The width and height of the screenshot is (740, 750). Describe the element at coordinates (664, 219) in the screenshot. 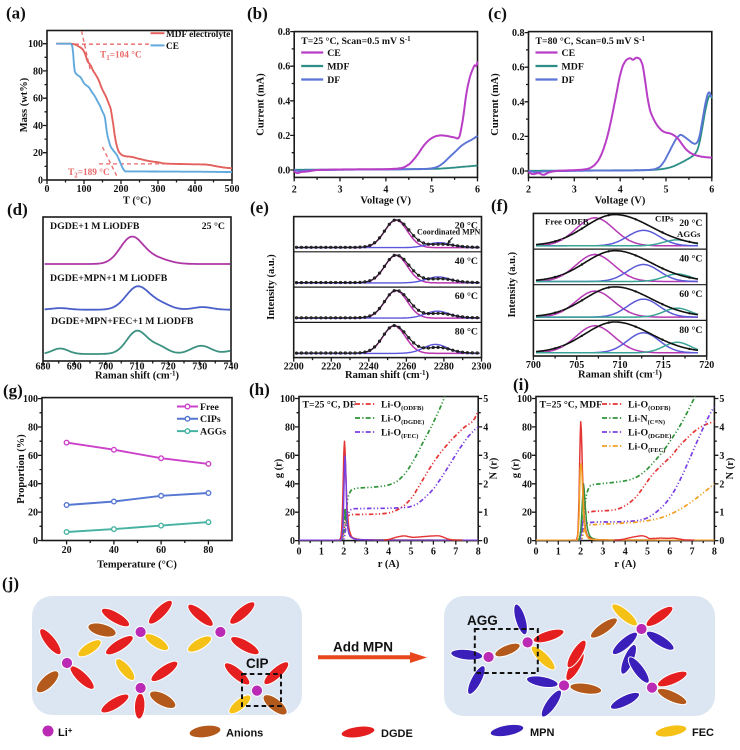

I see `svg-text: CIPs` at that location.